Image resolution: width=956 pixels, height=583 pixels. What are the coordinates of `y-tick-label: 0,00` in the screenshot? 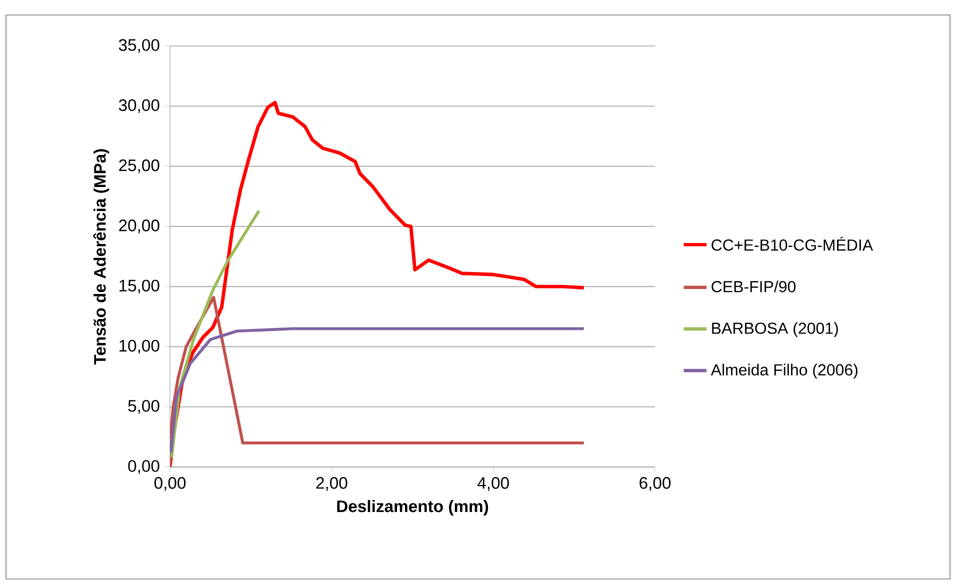 It's located at (144, 467).